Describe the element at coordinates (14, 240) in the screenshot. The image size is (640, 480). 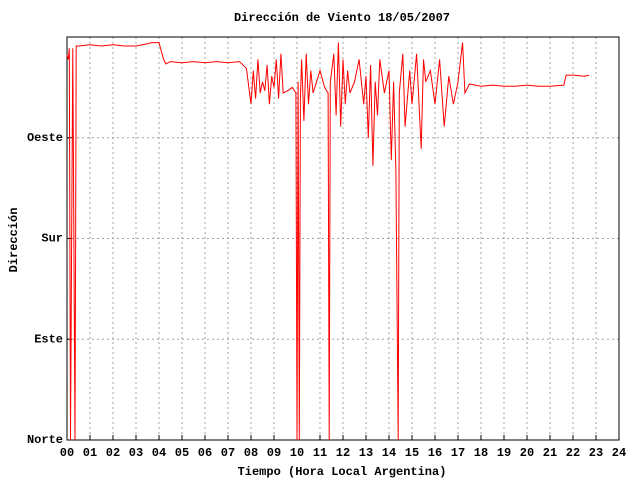
I see `y-axis-label: Dirección` at that location.